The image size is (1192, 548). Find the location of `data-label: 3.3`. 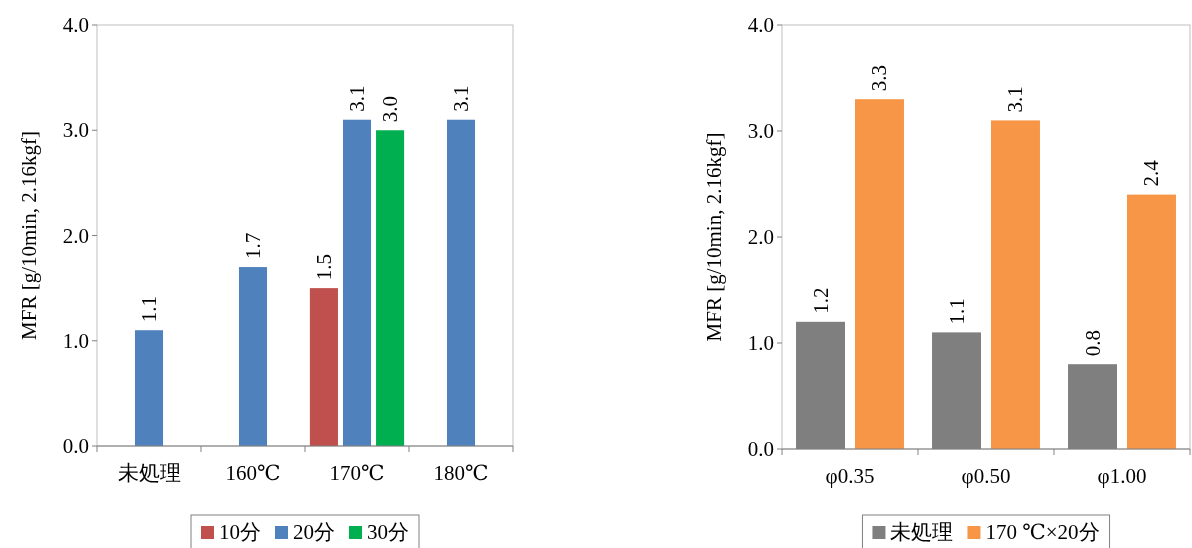

data-label: 3.3 is located at coordinates (879, 78).